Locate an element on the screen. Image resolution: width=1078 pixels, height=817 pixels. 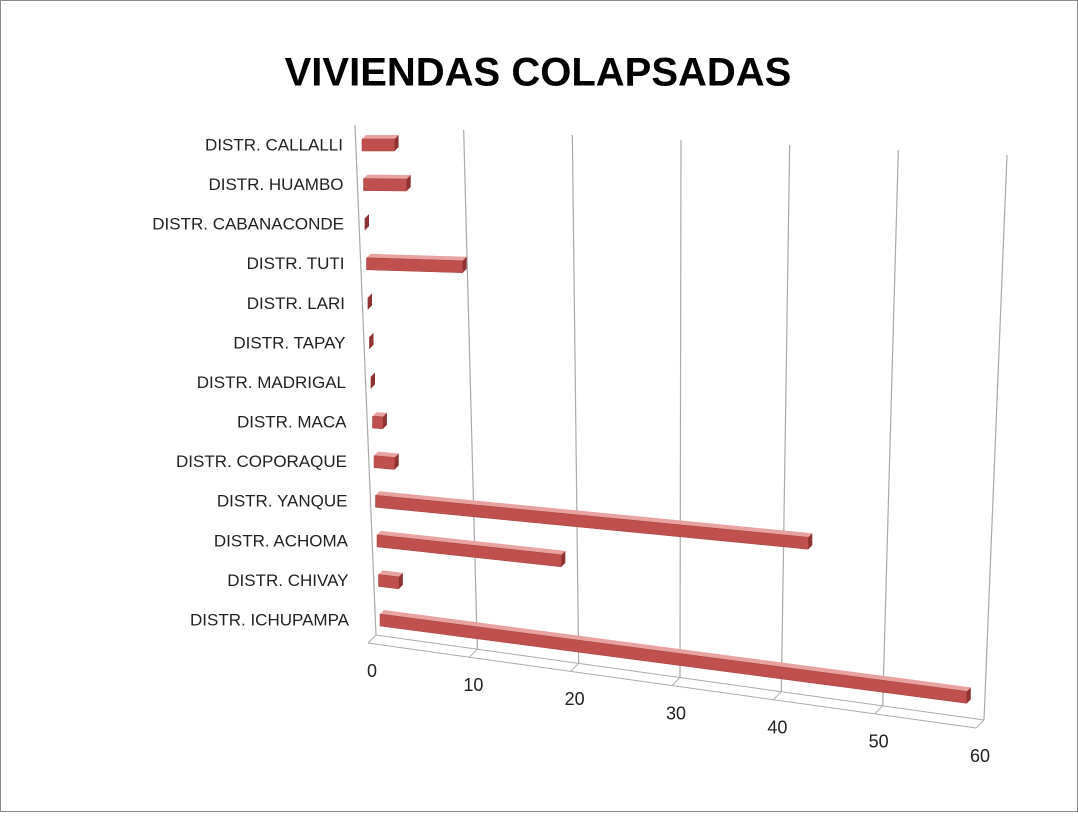
y-tick-label: DISTR. TUTI is located at coordinates (296, 263).